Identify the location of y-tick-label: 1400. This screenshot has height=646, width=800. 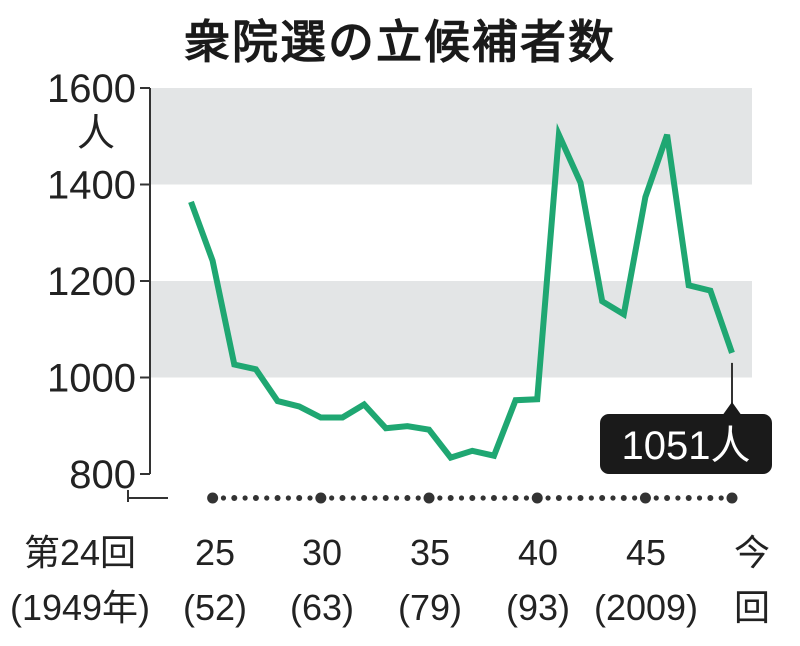
(91, 186).